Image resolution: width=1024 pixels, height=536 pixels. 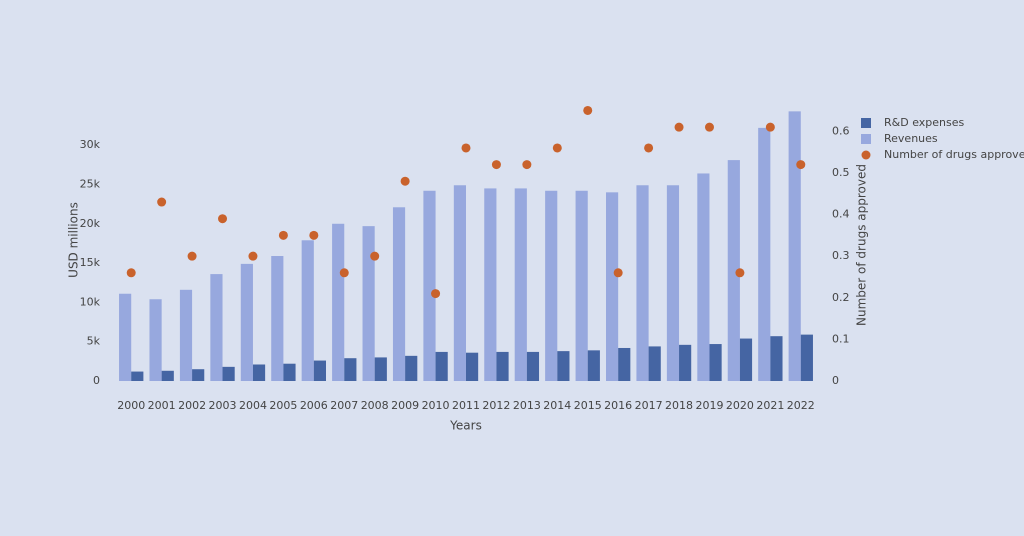 What do you see at coordinates (801, 405) in the screenshot?
I see `x-tick-label: 2022` at bounding box center [801, 405].